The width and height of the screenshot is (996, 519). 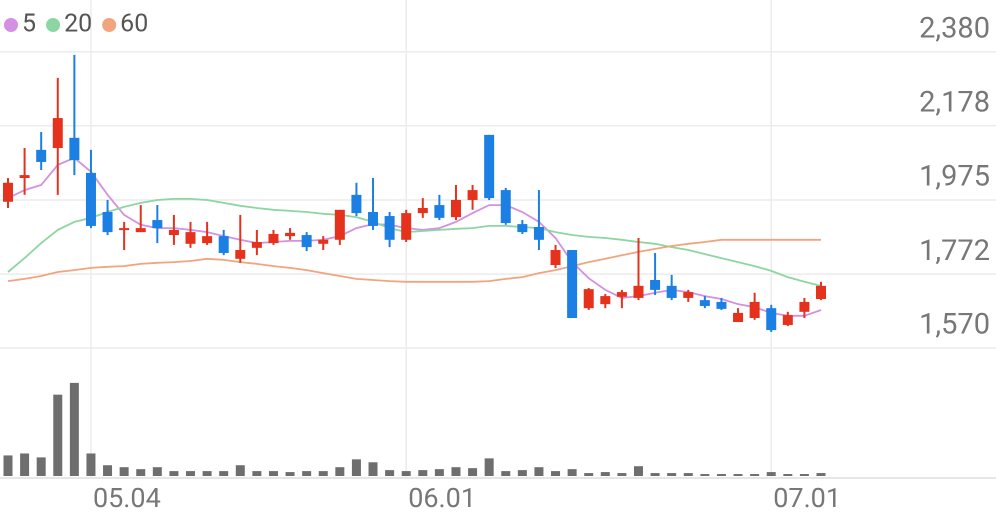 I want to click on x-tick-label: 07.01, so click(x=807, y=498).